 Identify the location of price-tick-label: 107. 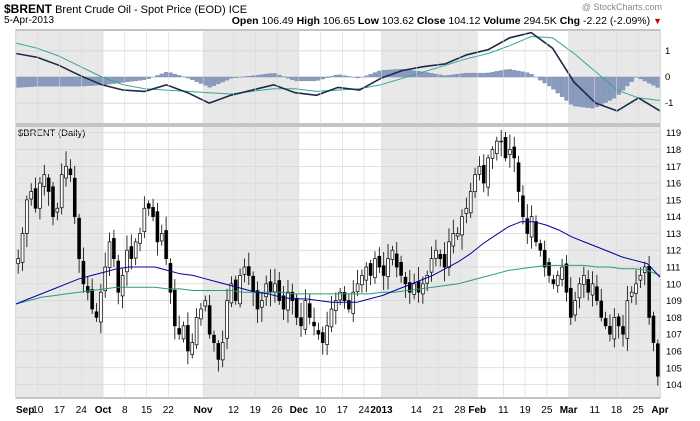
(674, 335).